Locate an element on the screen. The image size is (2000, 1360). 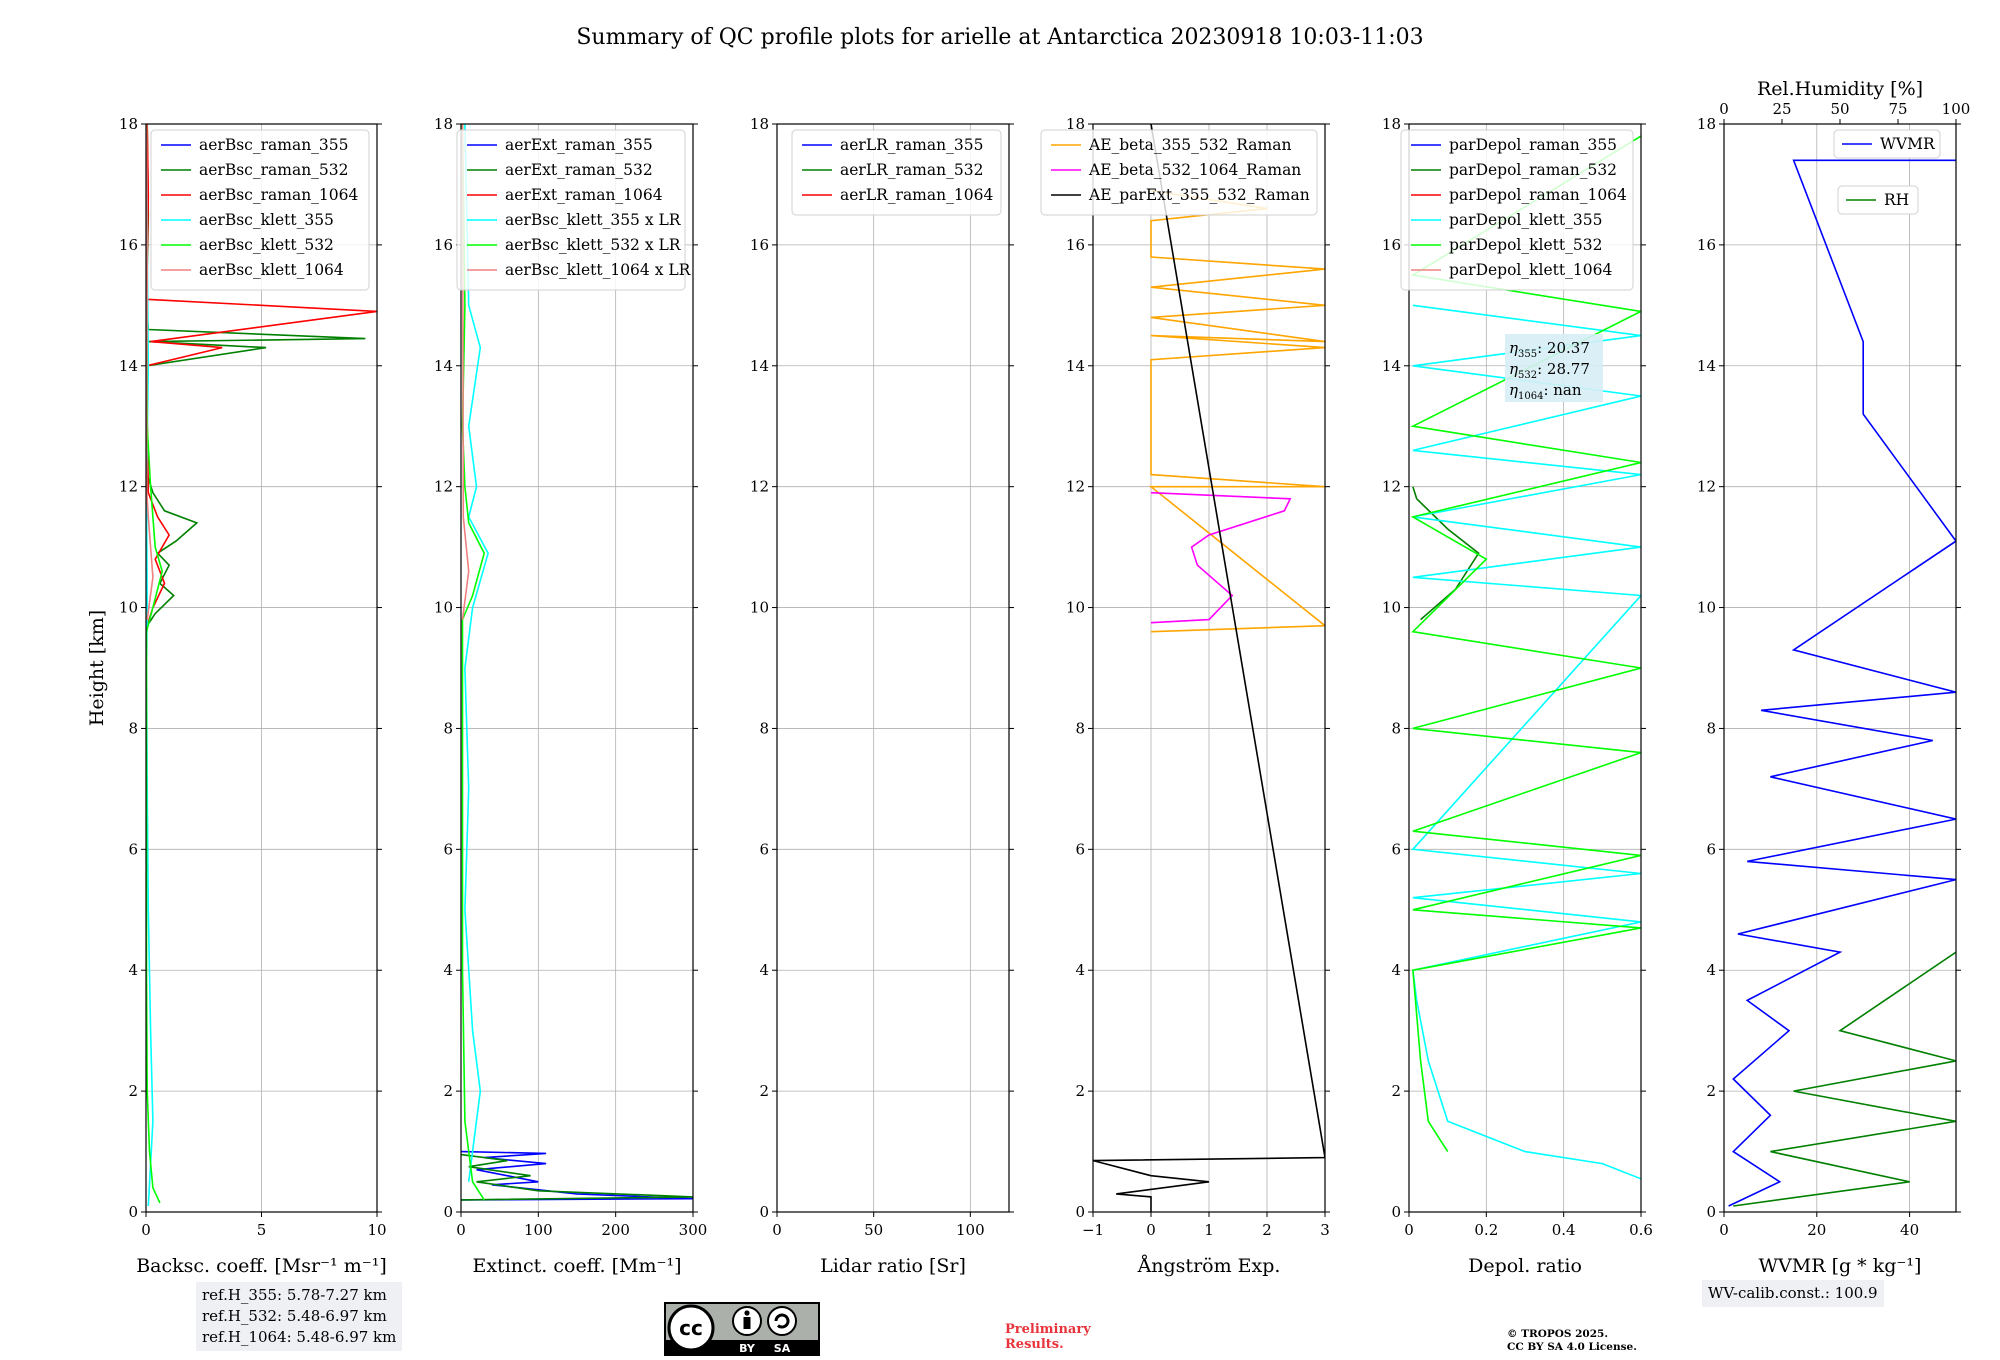
wv-calib-text: WV-calib.const.: 100.9 is located at coordinates (1793, 1293).